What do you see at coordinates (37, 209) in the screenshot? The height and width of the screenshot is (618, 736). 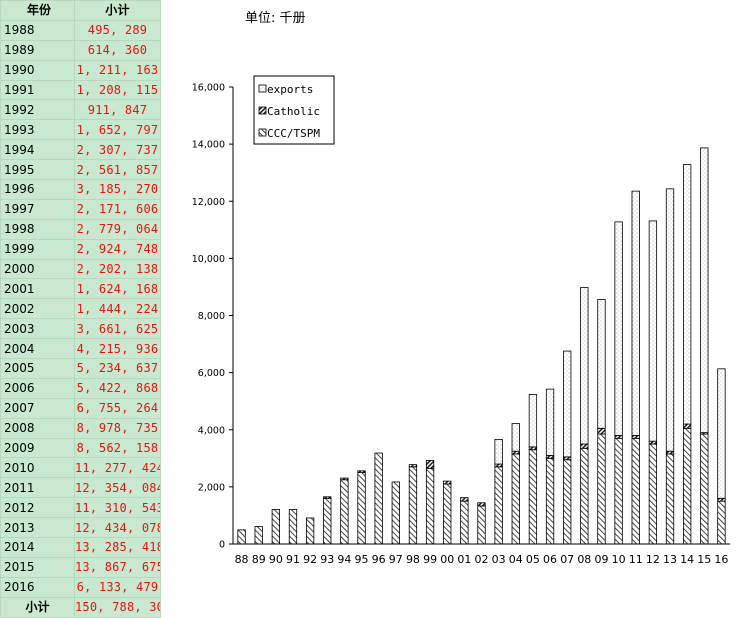 I see `year-cell: 1997` at bounding box center [37, 209].